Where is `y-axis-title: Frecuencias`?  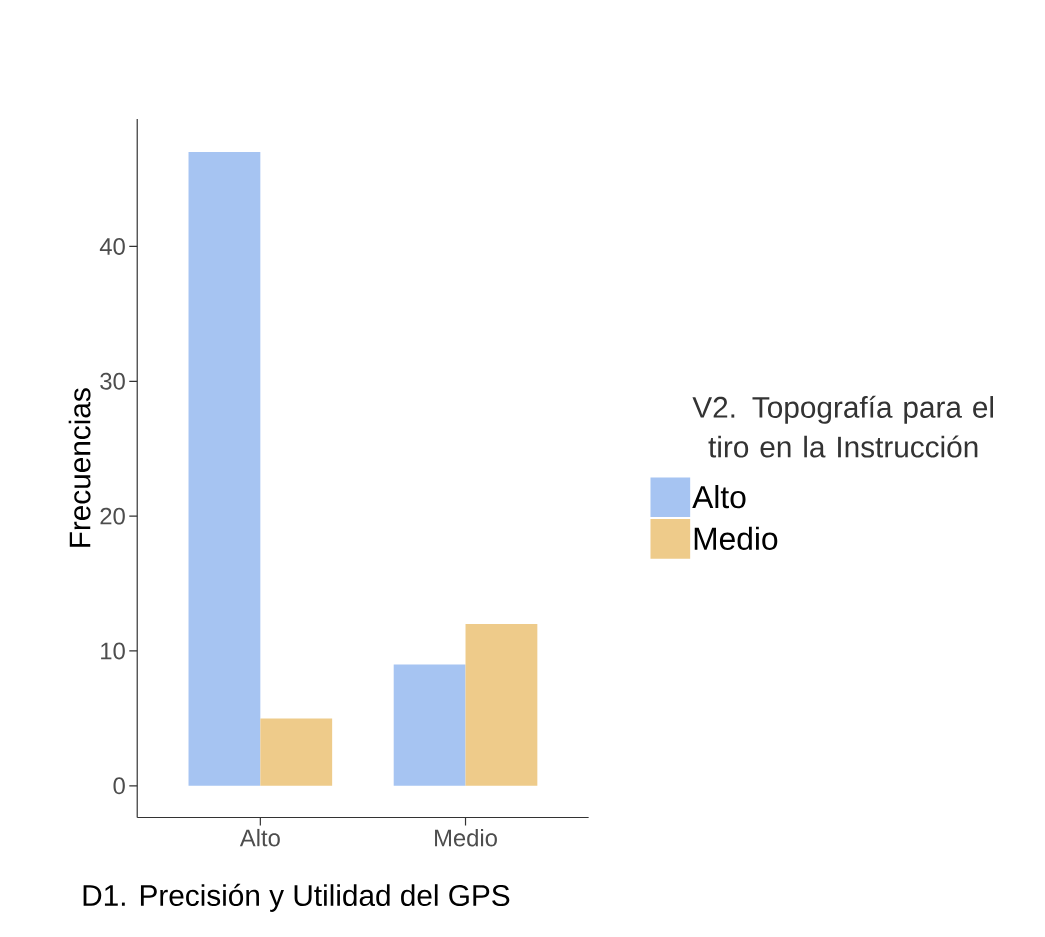 y-axis-title: Frecuencias is located at coordinates (79, 468).